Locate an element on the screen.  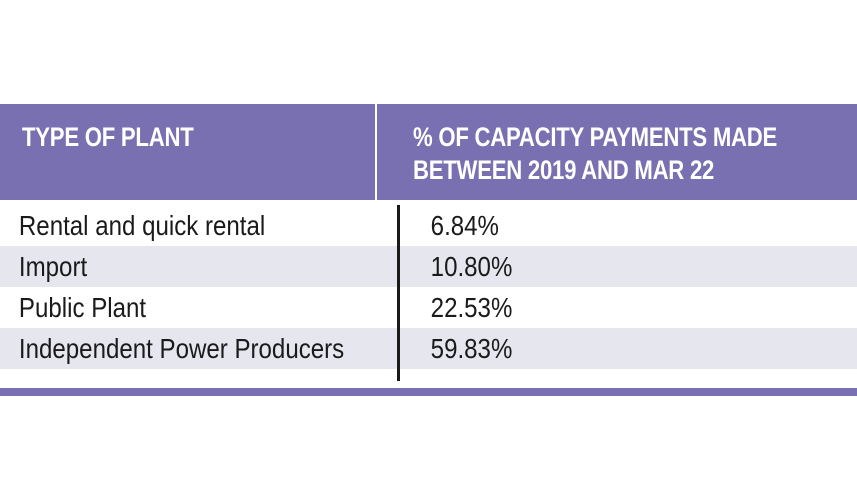
plant-type-cell: Public Plant is located at coordinates (82, 307).